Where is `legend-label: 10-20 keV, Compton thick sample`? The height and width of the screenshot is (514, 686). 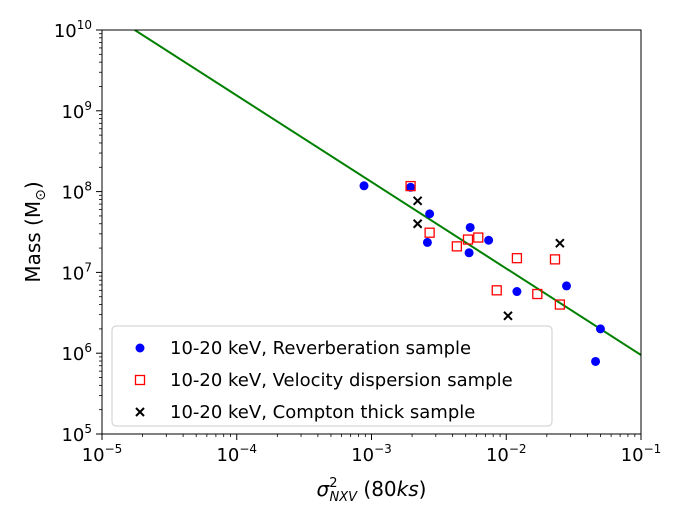 legend-label: 10-20 keV, Compton thick sample is located at coordinates (322, 412).